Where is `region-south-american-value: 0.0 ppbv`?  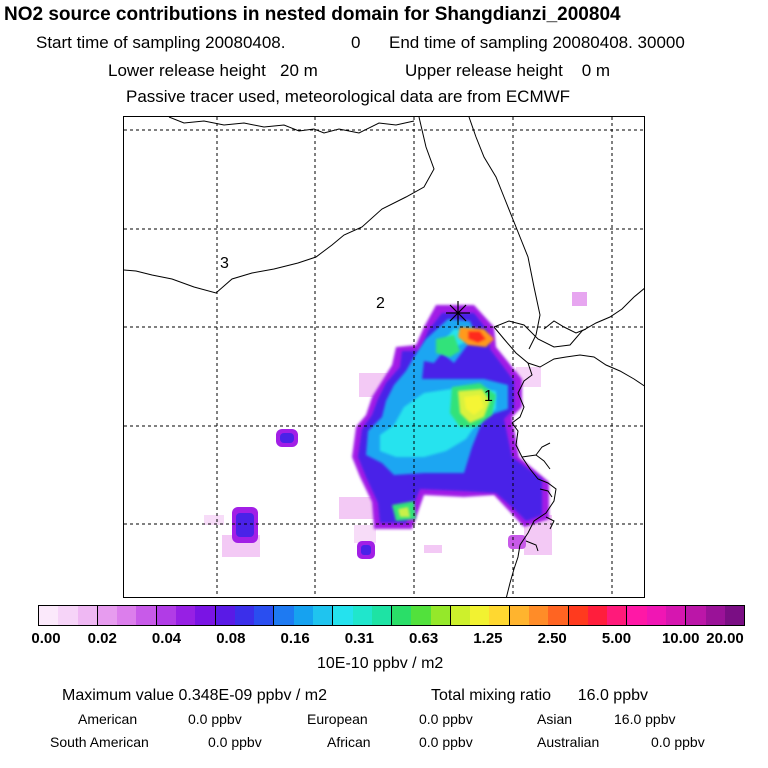
region-south-american-value: 0.0 ppbv is located at coordinates (235, 742).